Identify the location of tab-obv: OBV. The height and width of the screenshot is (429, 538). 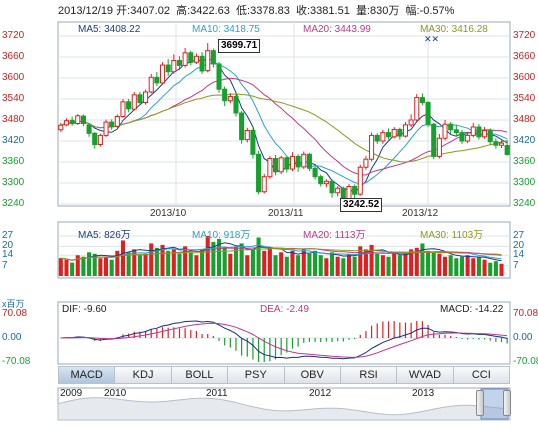
(312, 375).